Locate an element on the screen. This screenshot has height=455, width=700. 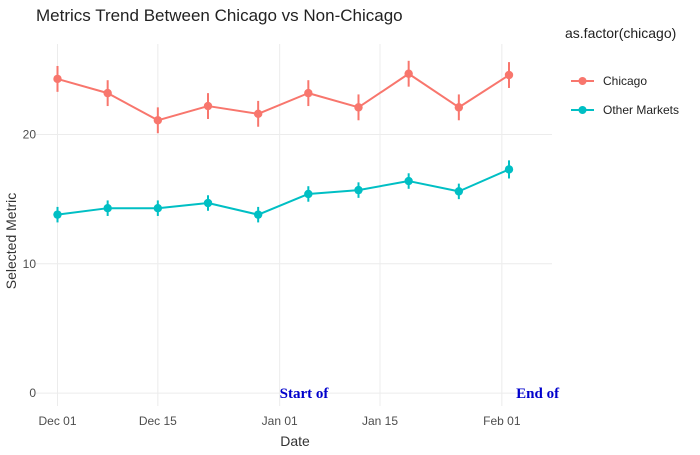
annotation-end-of: End of is located at coordinates (538, 394).